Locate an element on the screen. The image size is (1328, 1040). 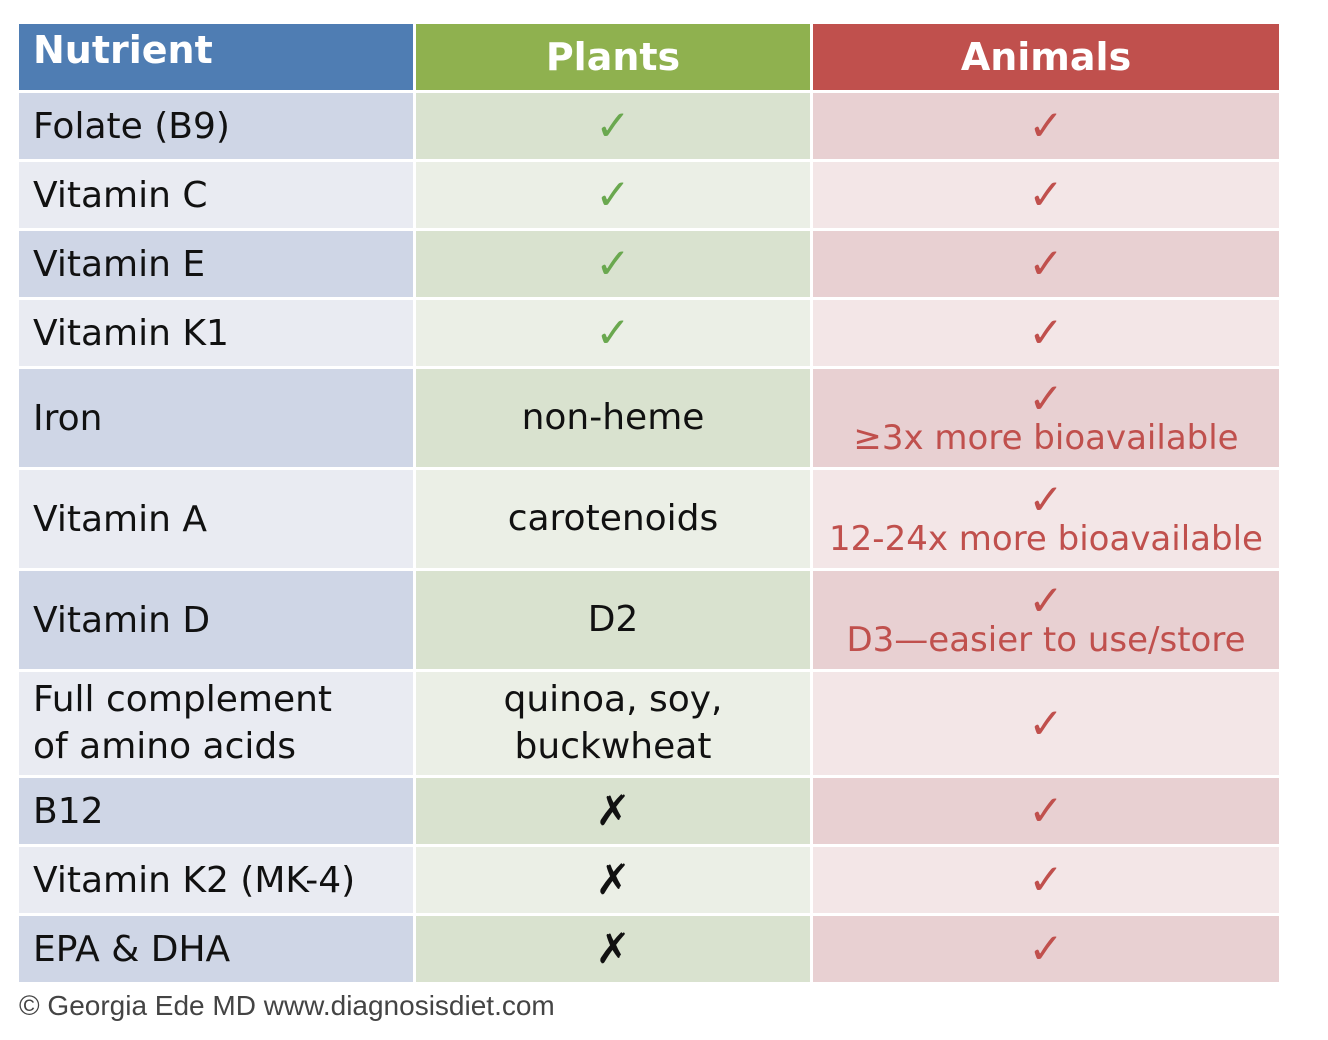
nutrient-cell: Iron is located at coordinates (217, 418).